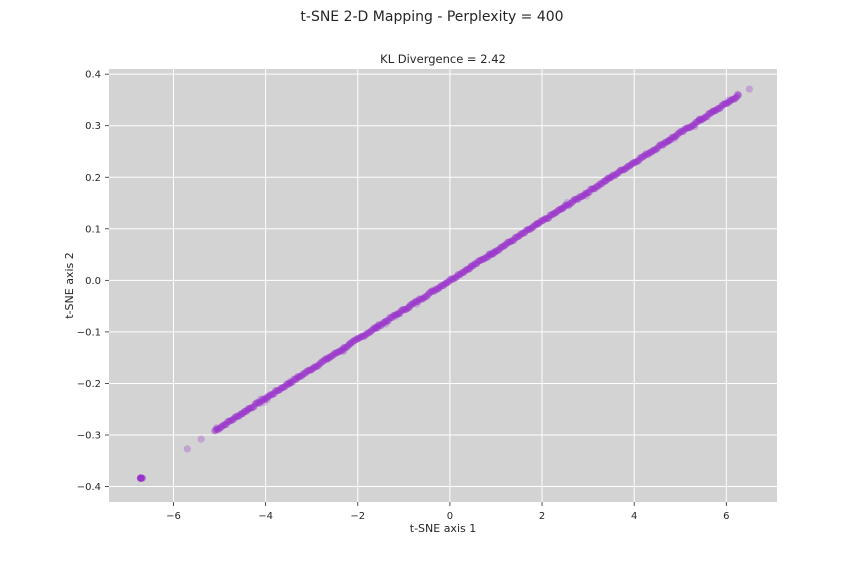 The image size is (864, 576). I want to click on x-tick-label: 2, so click(542, 516).